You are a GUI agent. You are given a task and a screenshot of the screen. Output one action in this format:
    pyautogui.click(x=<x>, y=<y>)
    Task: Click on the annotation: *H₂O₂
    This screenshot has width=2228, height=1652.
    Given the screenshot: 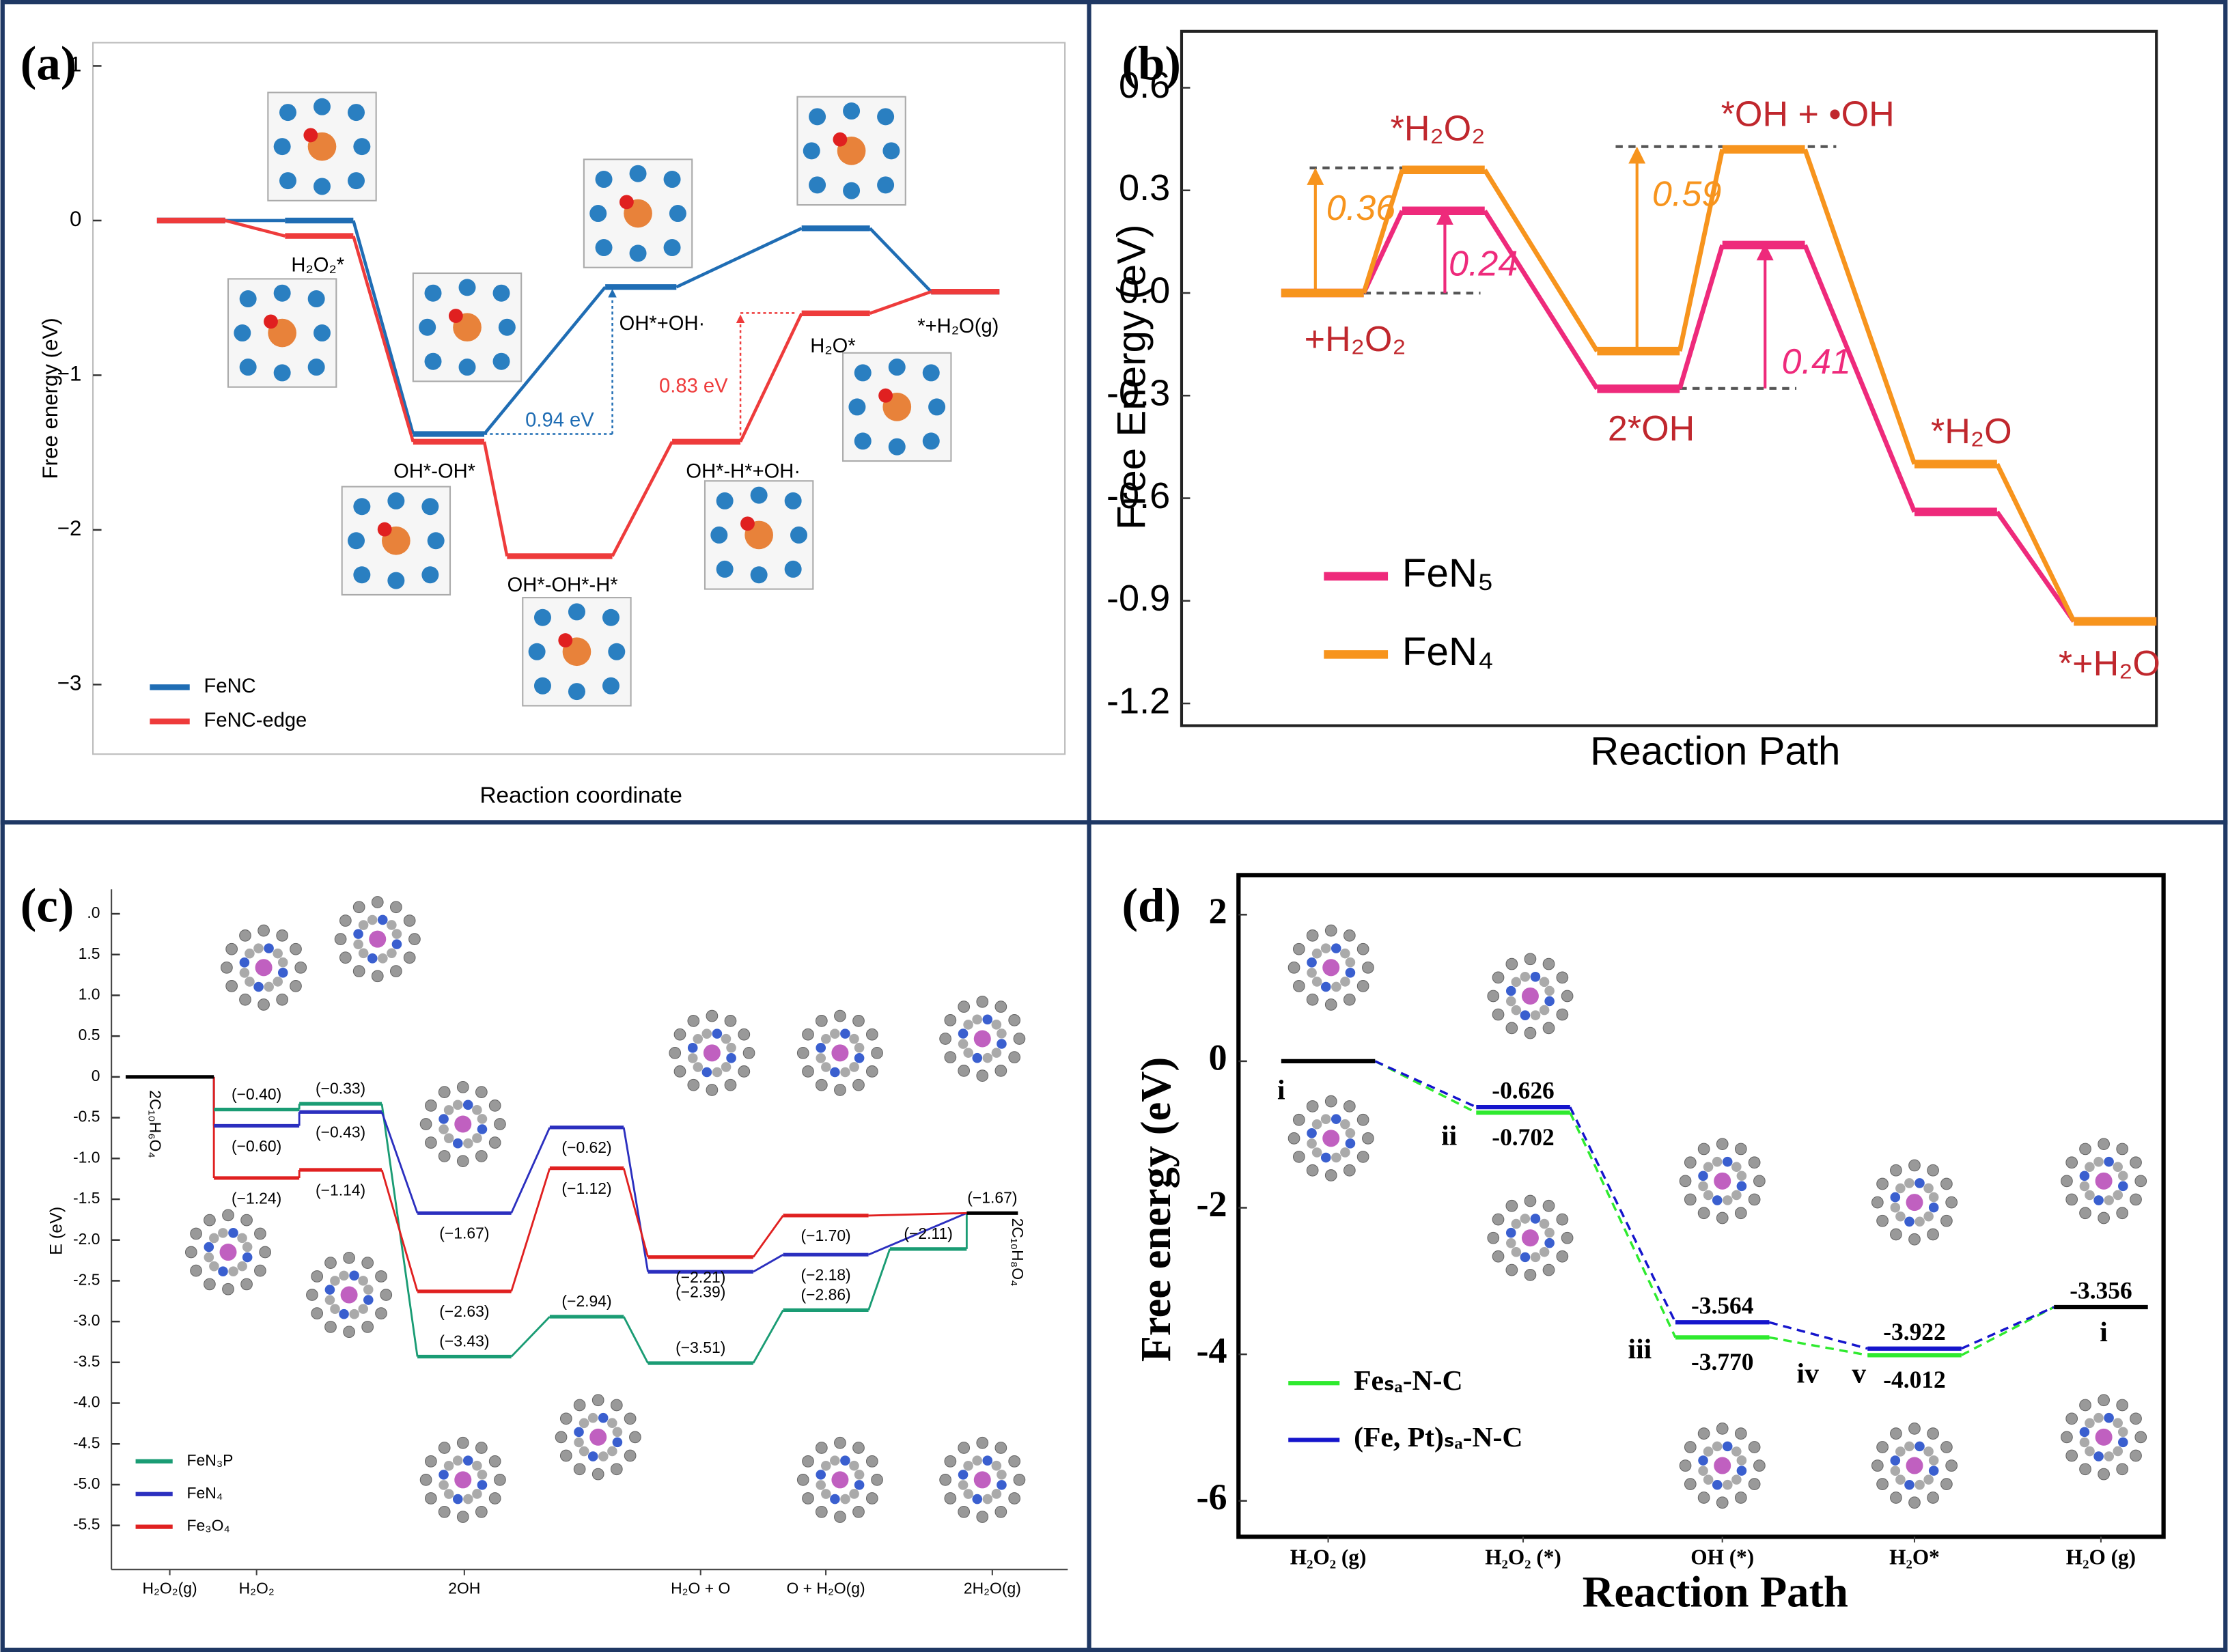 What is the action you would take?
    pyautogui.click(x=1438, y=128)
    